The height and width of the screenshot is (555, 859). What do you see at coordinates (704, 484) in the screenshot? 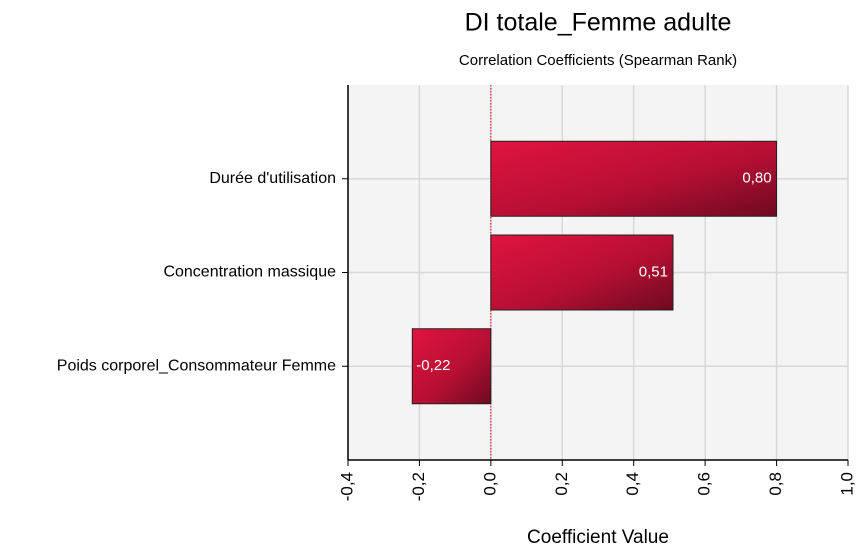
I see `x-tick-label: 0,6` at bounding box center [704, 484].